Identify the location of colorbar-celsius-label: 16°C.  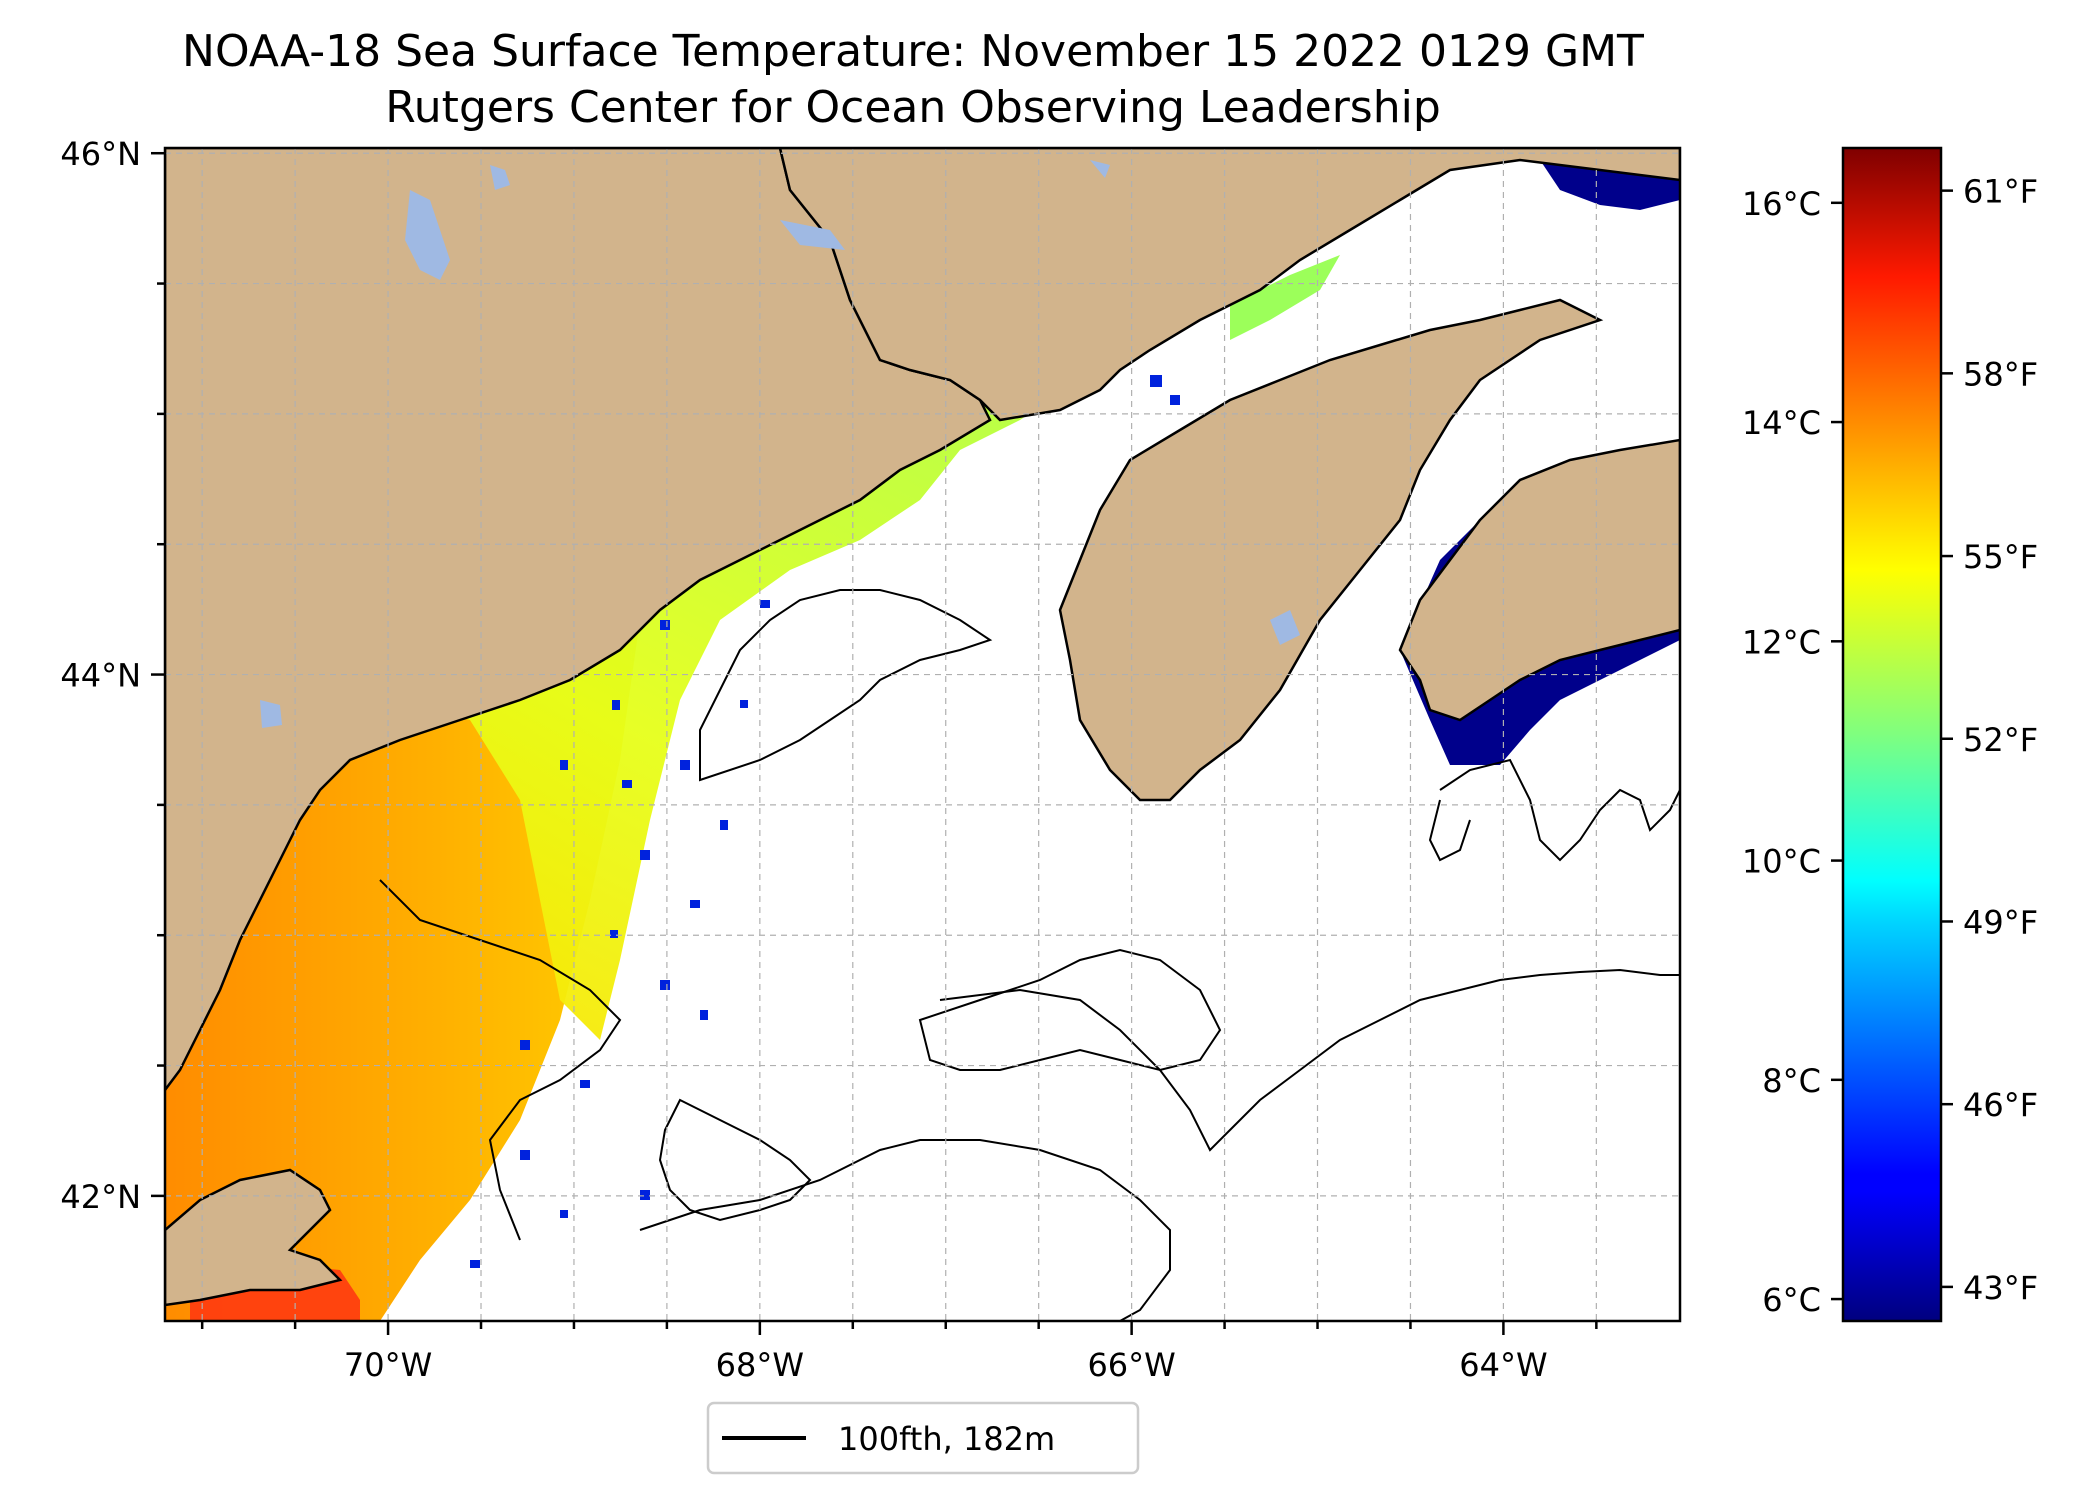
(1781, 204).